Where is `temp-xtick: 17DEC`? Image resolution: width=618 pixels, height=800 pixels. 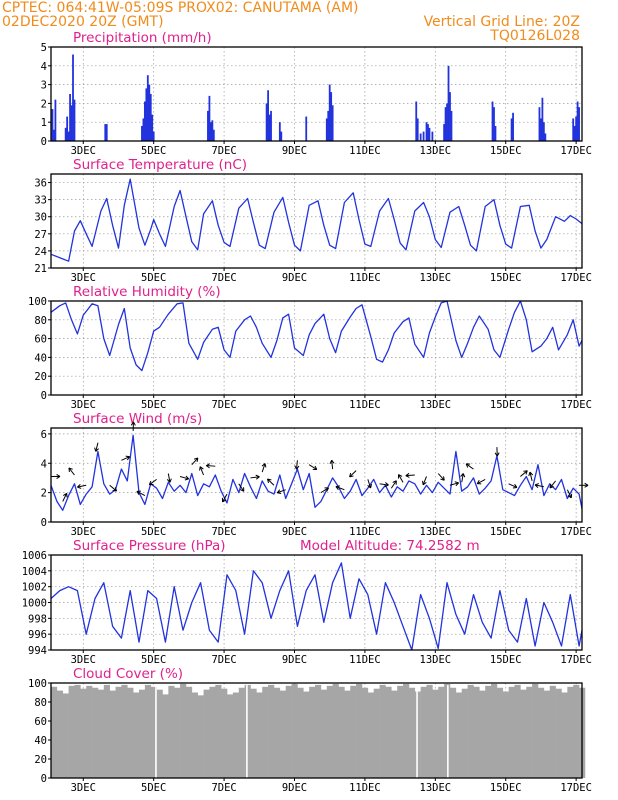
temp-xtick: 17DEC is located at coordinates (576, 278).